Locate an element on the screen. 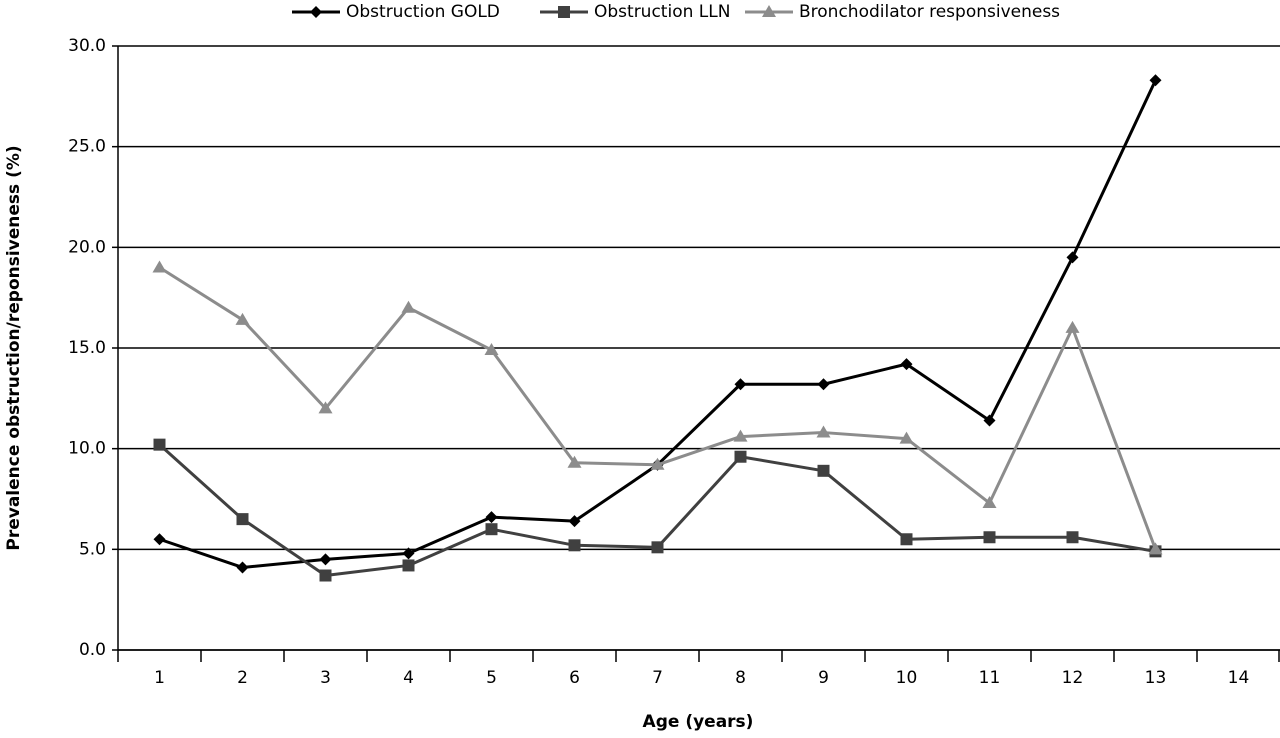 Image resolution: width=1280 pixels, height=738 pixels. x-tick-label: 11 is located at coordinates (990, 678).